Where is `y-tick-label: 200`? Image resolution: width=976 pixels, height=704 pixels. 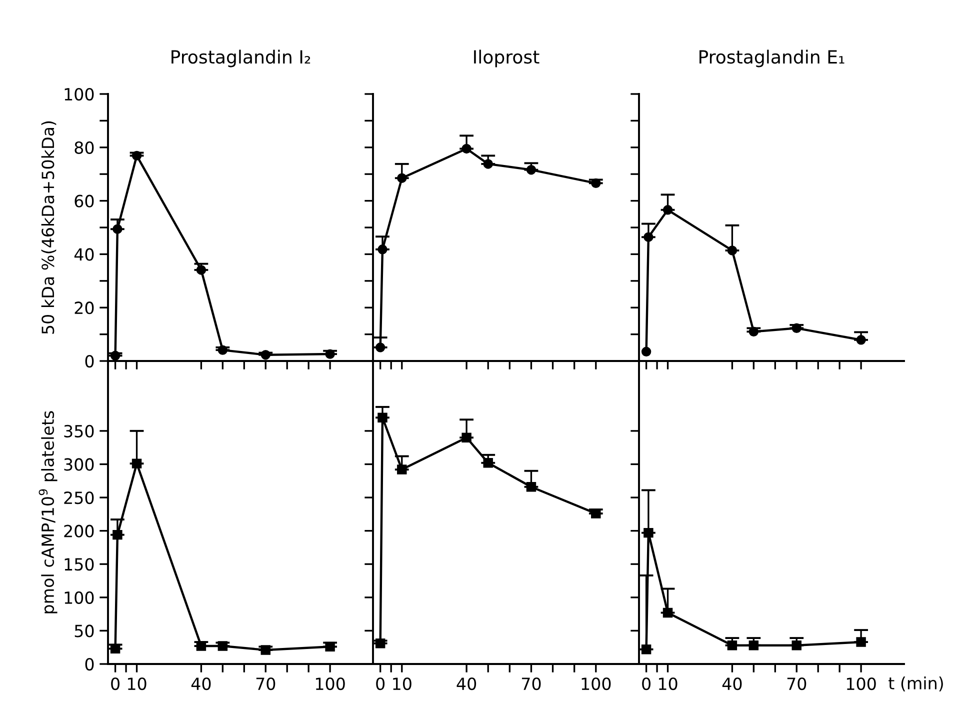 y-tick-label: 200 is located at coordinates (79, 531).